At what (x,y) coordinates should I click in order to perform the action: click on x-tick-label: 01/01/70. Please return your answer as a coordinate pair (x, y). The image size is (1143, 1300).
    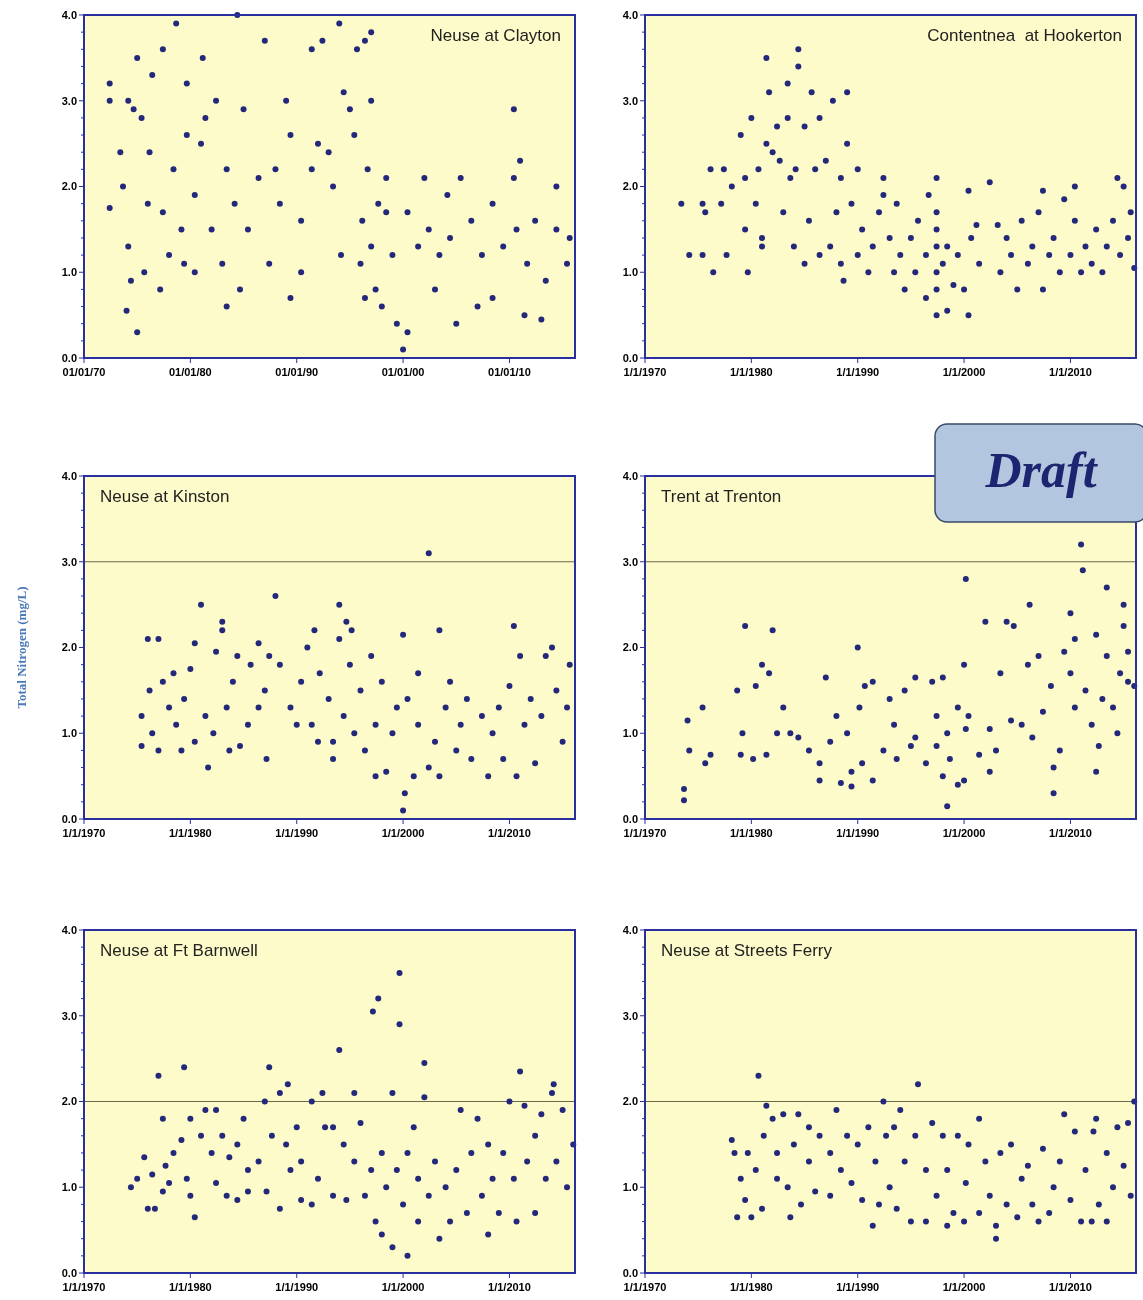
    Looking at the image, I should click on (84, 372).